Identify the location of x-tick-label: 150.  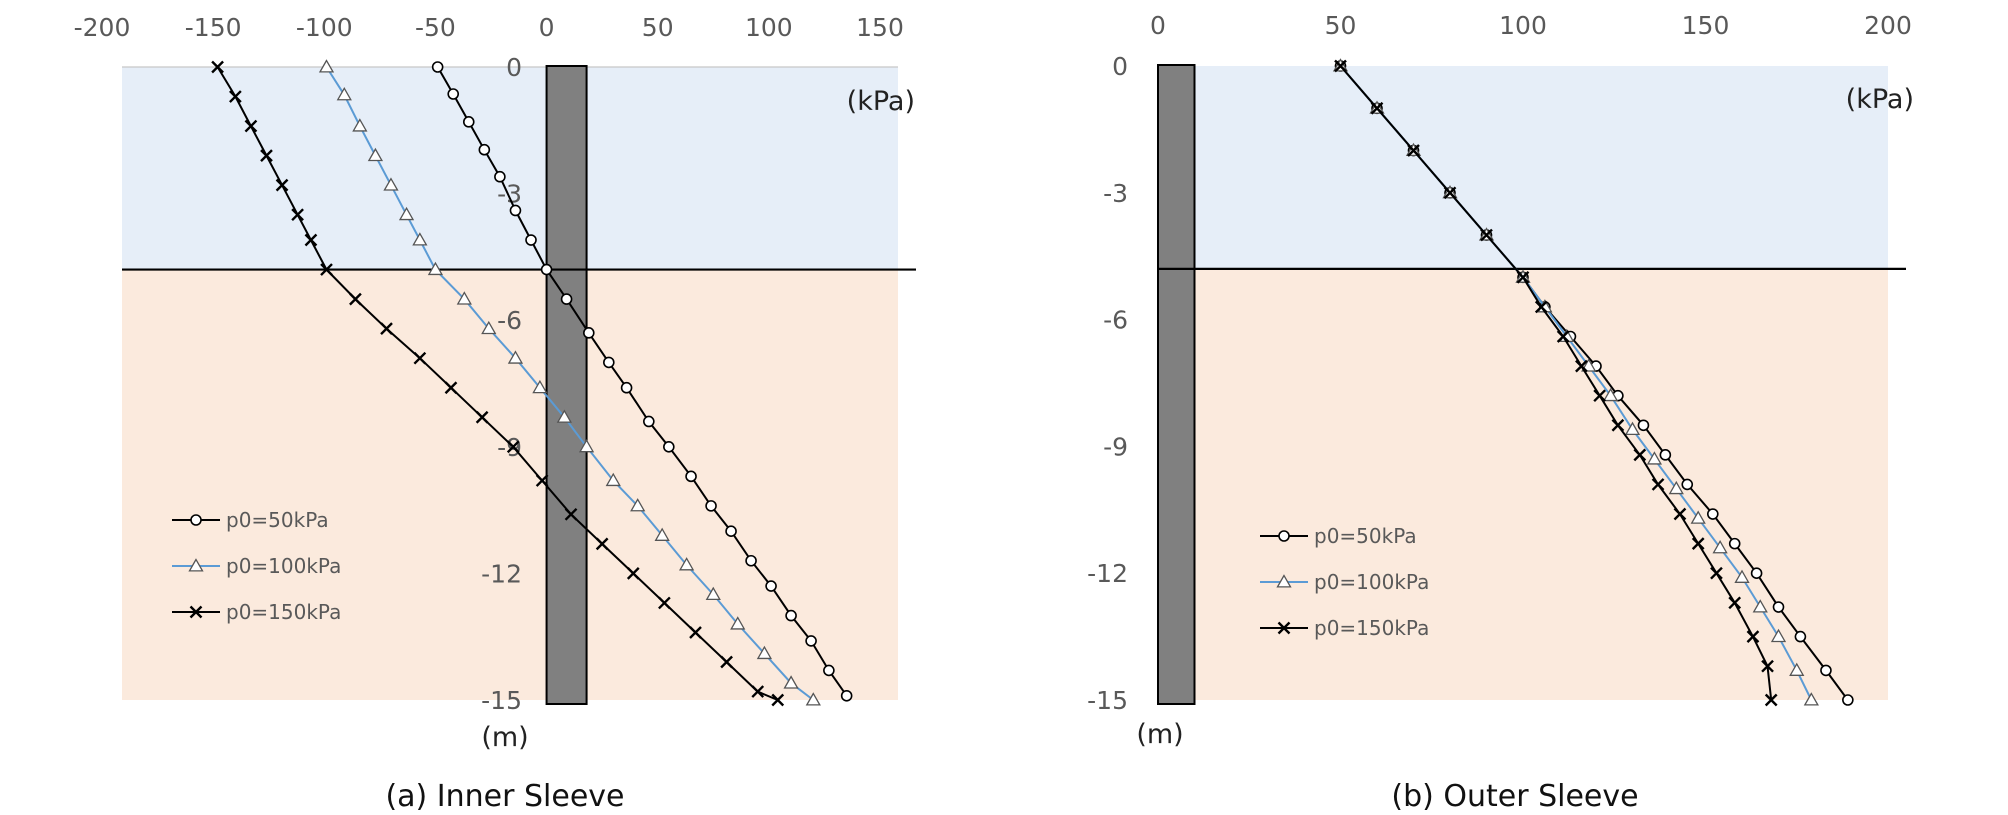
(1706, 25).